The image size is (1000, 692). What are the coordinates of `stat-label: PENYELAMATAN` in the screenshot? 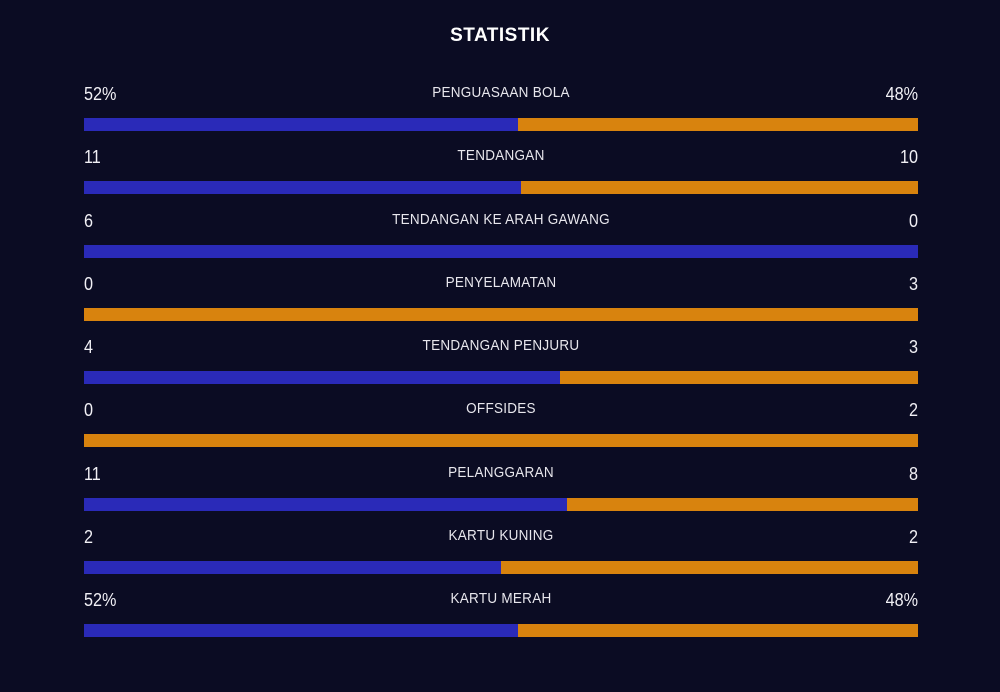 It's located at (501, 282).